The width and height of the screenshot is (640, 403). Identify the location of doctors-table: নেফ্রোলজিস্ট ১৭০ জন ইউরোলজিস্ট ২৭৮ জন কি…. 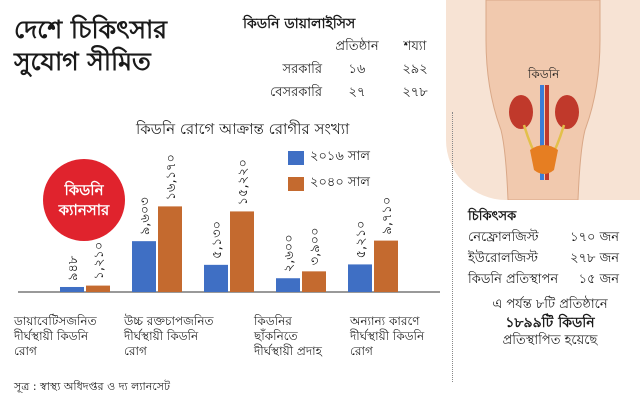
(545, 259).